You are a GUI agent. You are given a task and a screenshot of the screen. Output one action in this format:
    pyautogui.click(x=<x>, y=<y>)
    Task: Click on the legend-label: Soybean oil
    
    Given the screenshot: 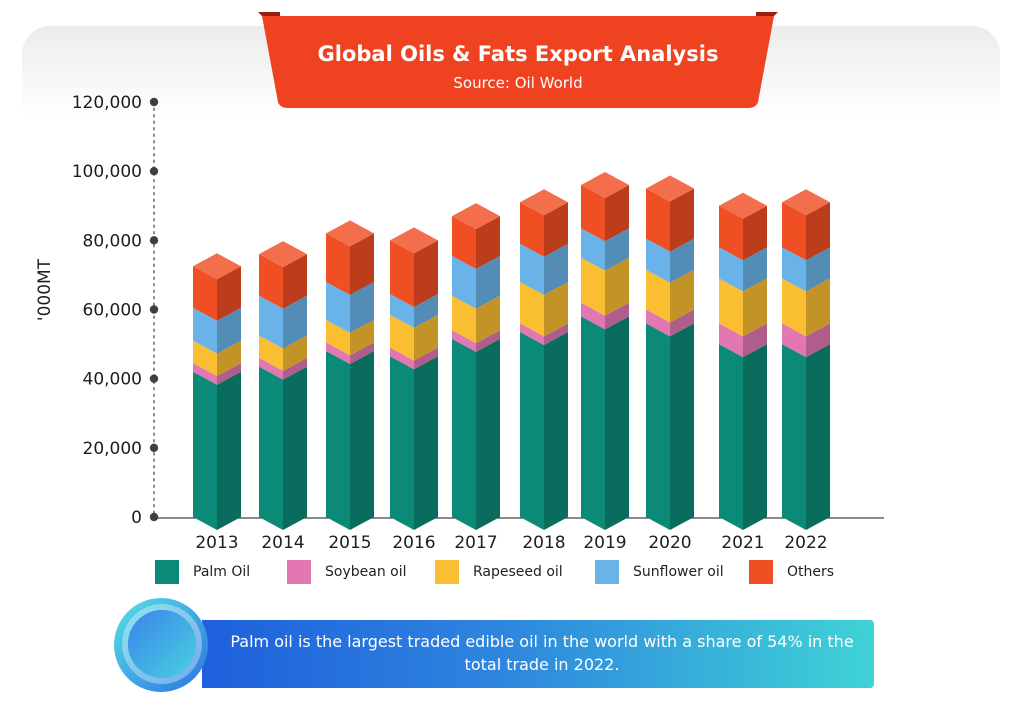 What is the action you would take?
    pyautogui.click(x=366, y=572)
    